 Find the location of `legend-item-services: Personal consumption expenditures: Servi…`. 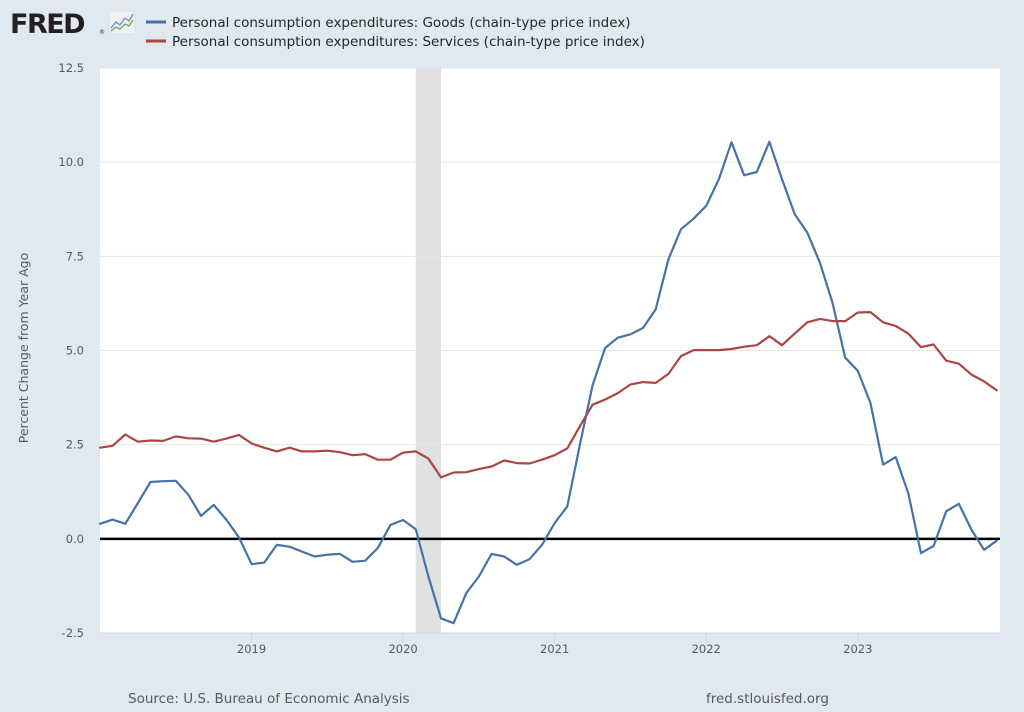

legend-item-services: Personal consumption expenditures: Servi… is located at coordinates (395, 42).